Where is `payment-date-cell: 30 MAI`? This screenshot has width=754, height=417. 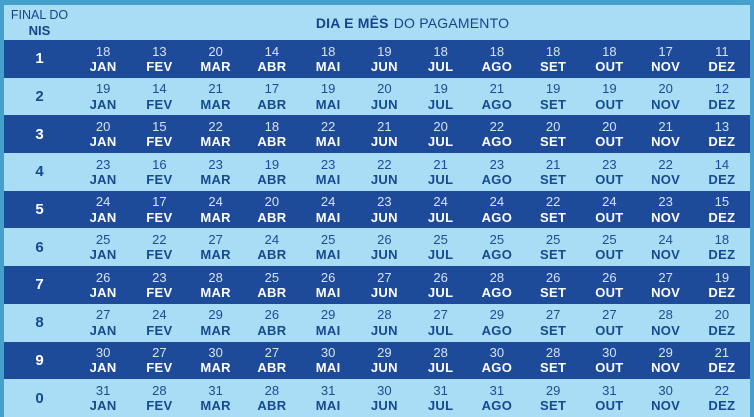
payment-date-cell: 30 MAI is located at coordinates (328, 360).